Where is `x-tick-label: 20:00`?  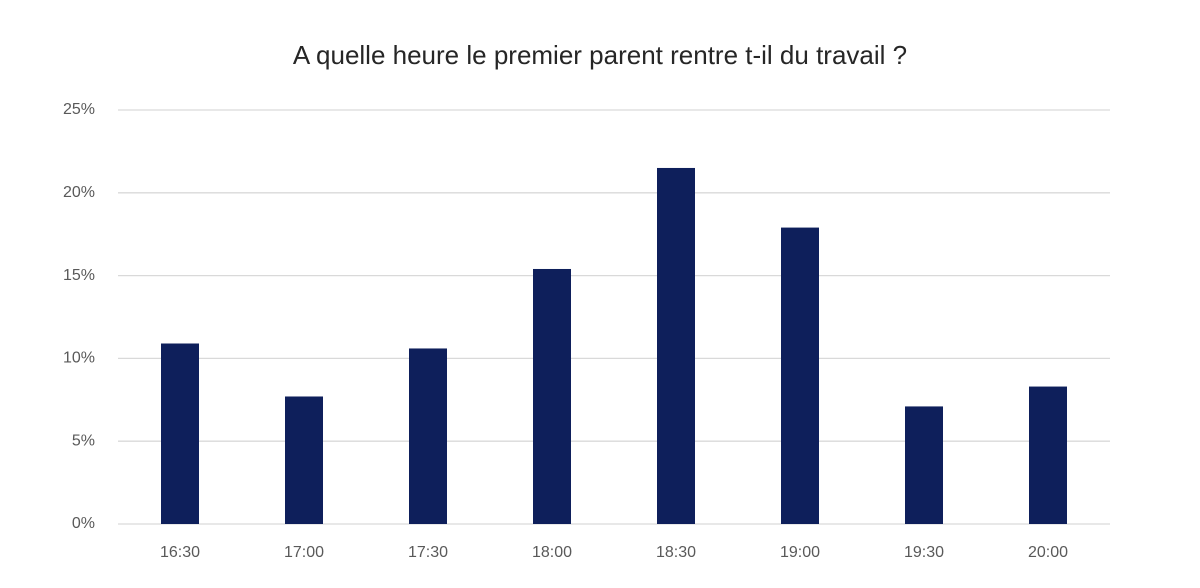
x-tick-label: 20:00 is located at coordinates (1048, 552).